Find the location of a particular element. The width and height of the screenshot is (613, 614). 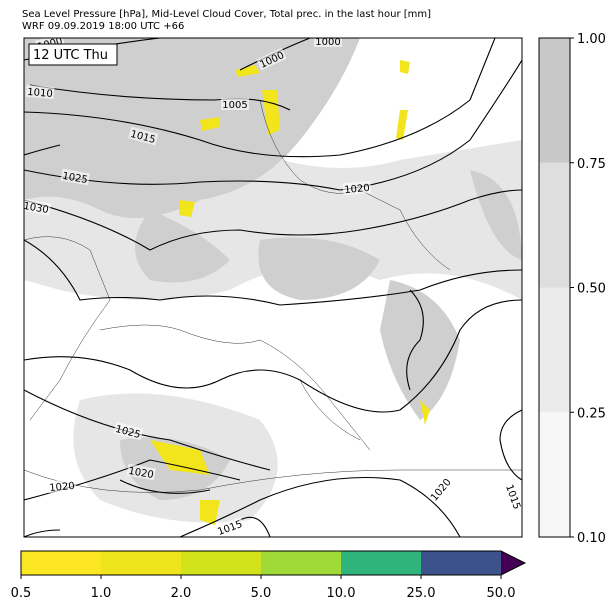

time-box is located at coordinates (73, 54).